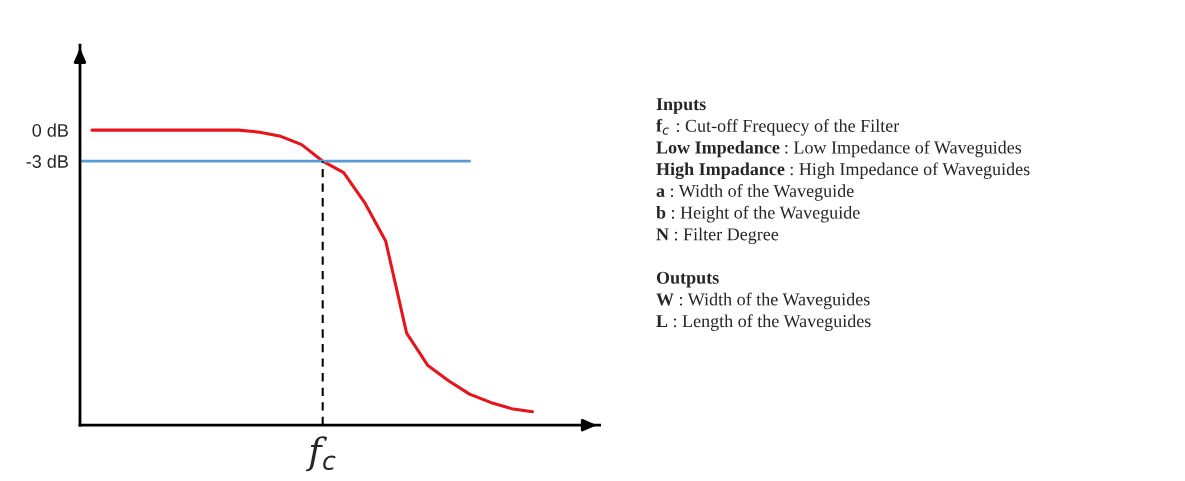 The height and width of the screenshot is (481, 1185). I want to click on x-tick-label: f$_{c}$, so click(321, 454).